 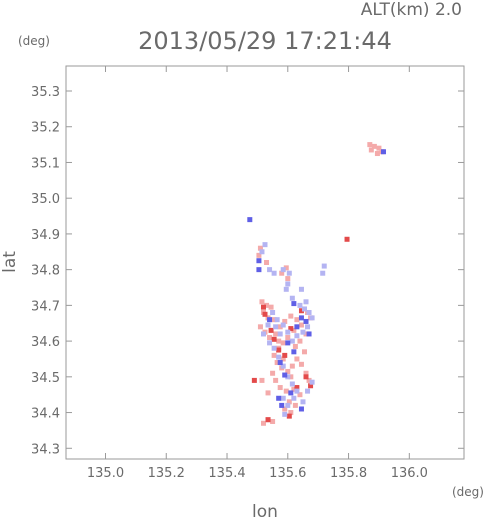 What do you see at coordinates (411, 10) in the screenshot?
I see `altitude-label: ALT(km) 2.0` at bounding box center [411, 10].